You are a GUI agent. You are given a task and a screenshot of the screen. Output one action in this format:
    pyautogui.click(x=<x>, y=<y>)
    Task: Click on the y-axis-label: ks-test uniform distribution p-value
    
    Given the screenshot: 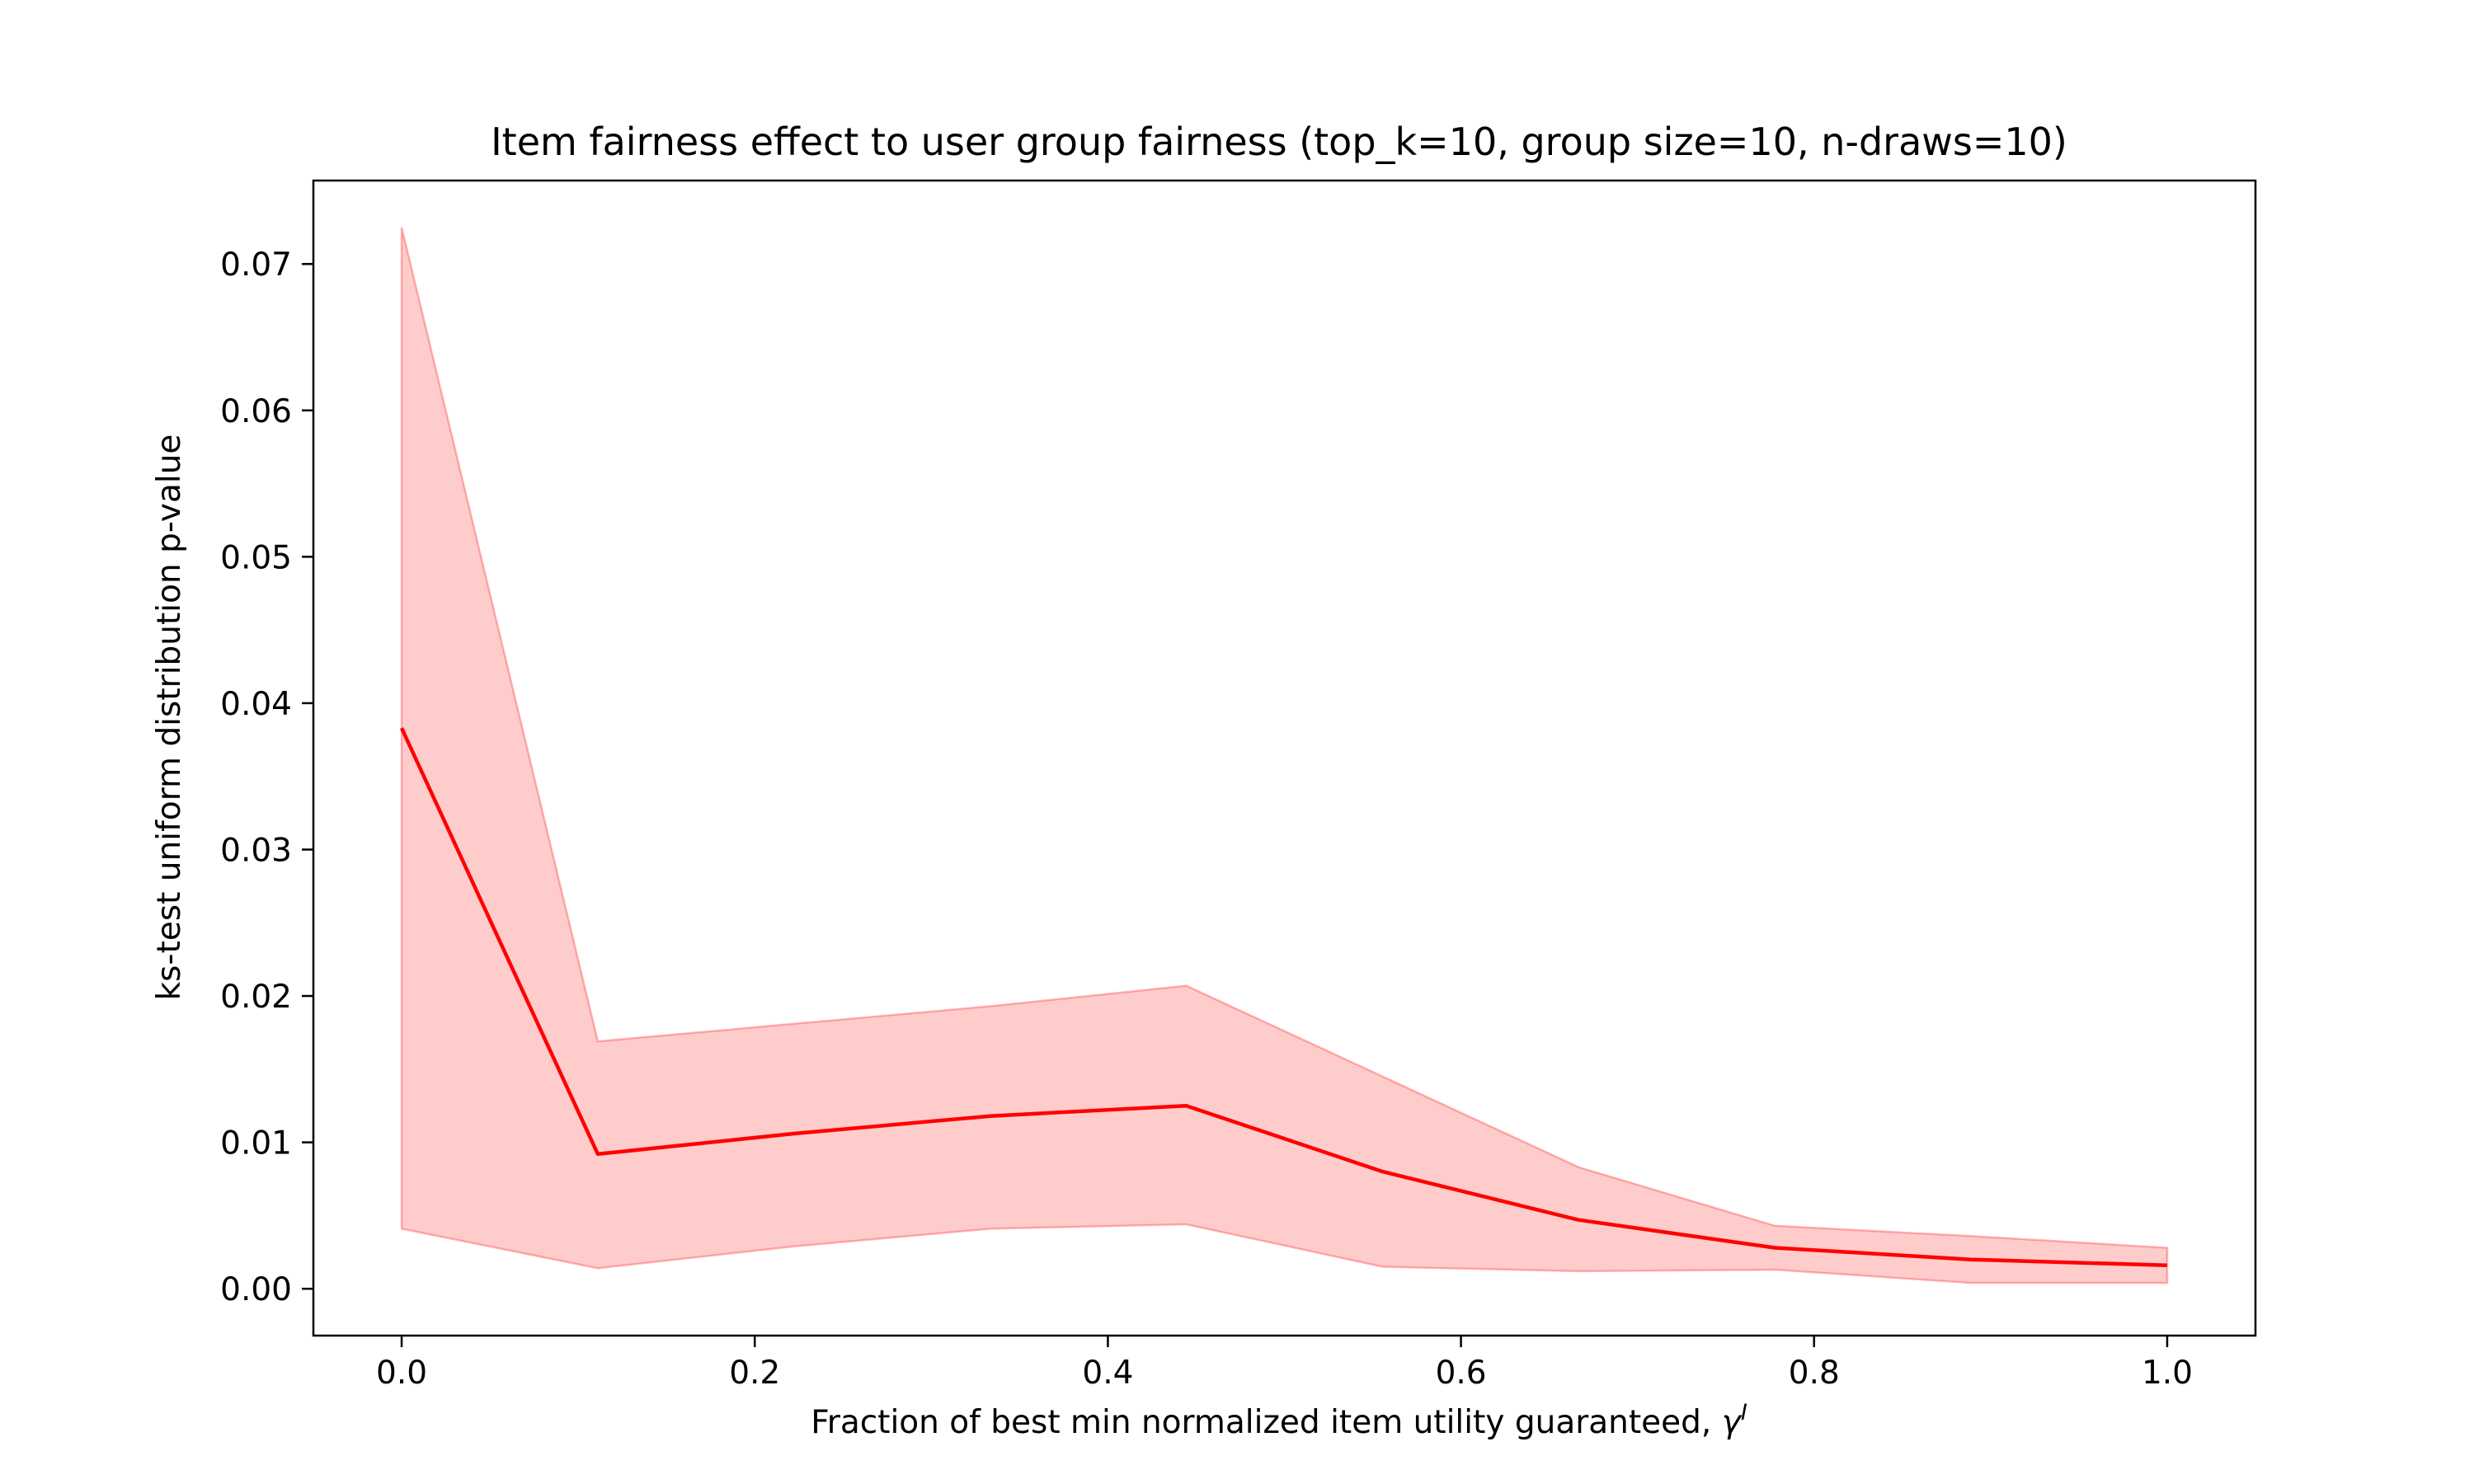 What is the action you would take?
    pyautogui.click(x=169, y=717)
    